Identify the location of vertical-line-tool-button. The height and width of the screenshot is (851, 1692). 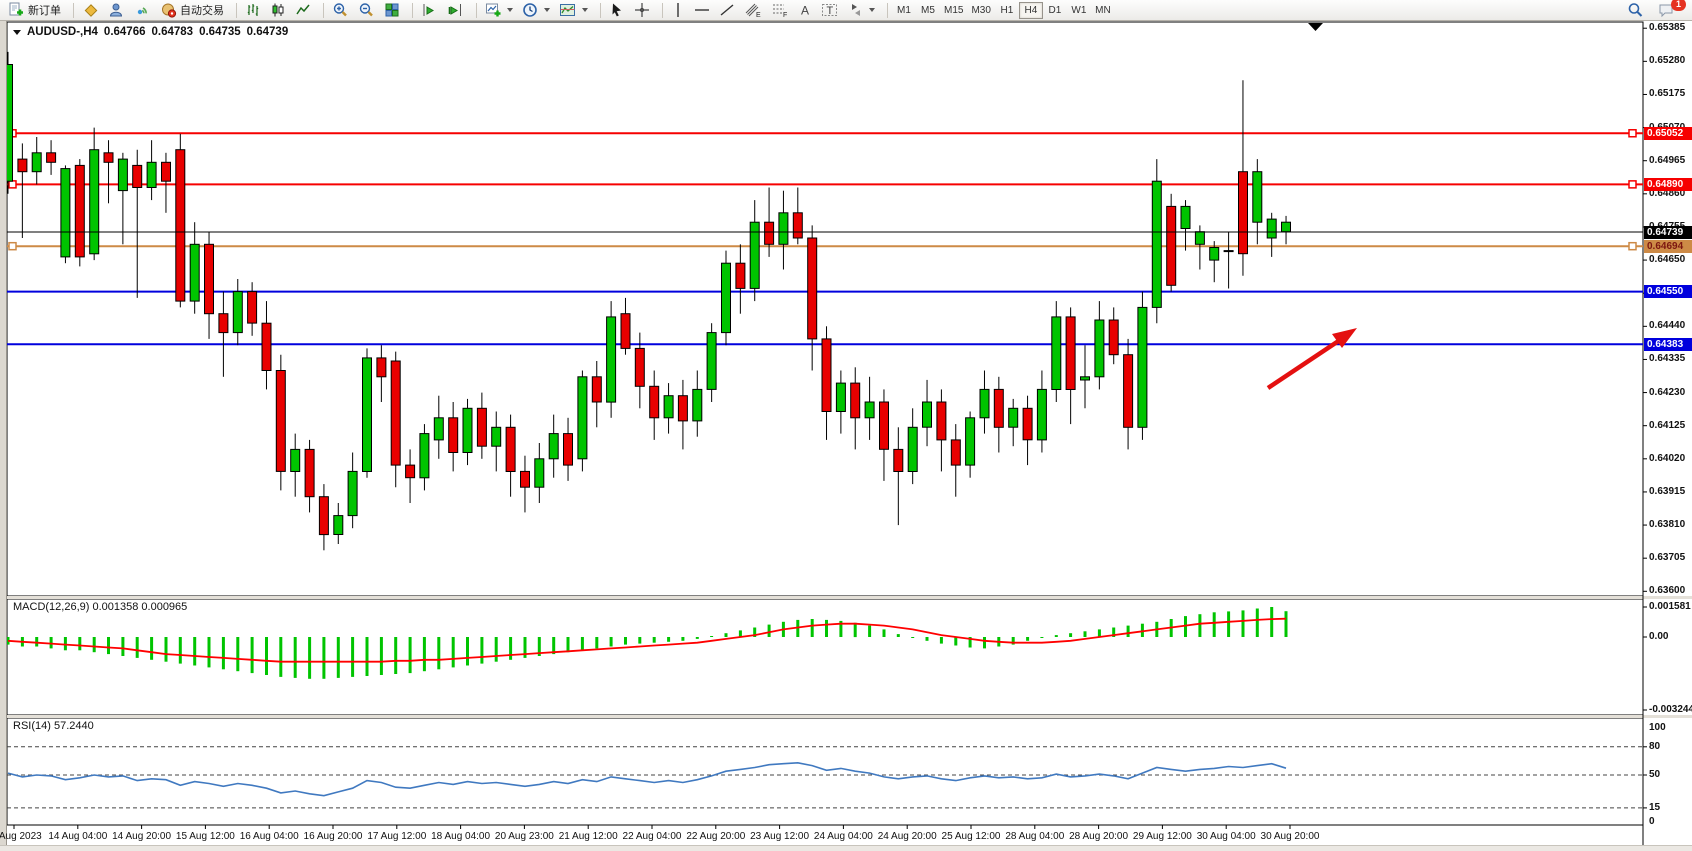
(678, 10).